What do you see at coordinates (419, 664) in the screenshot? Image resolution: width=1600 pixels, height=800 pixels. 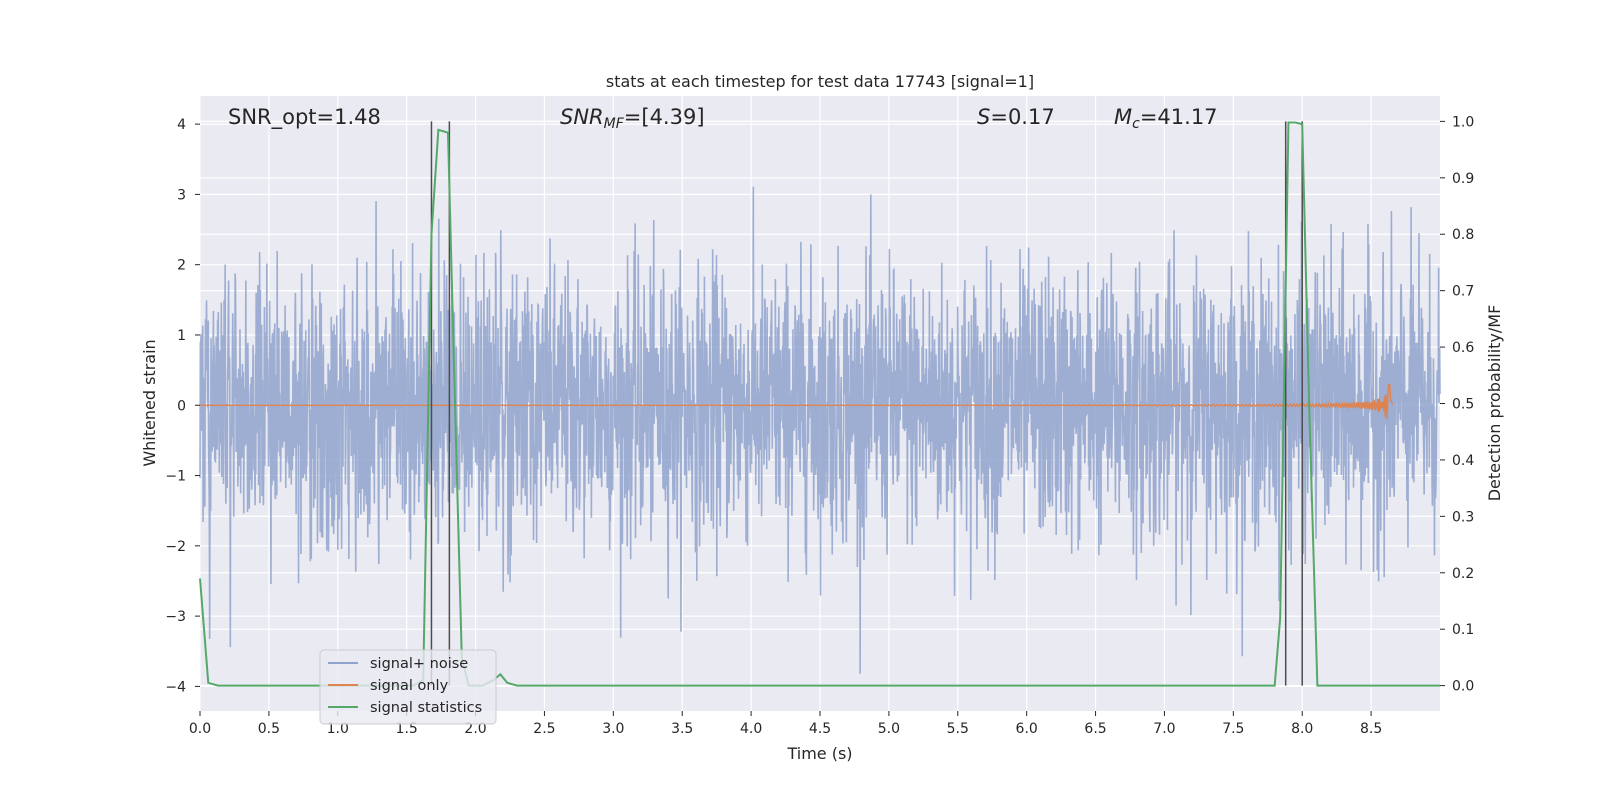 I see `legend-label-signal-noise: signal+ noise` at bounding box center [419, 664].